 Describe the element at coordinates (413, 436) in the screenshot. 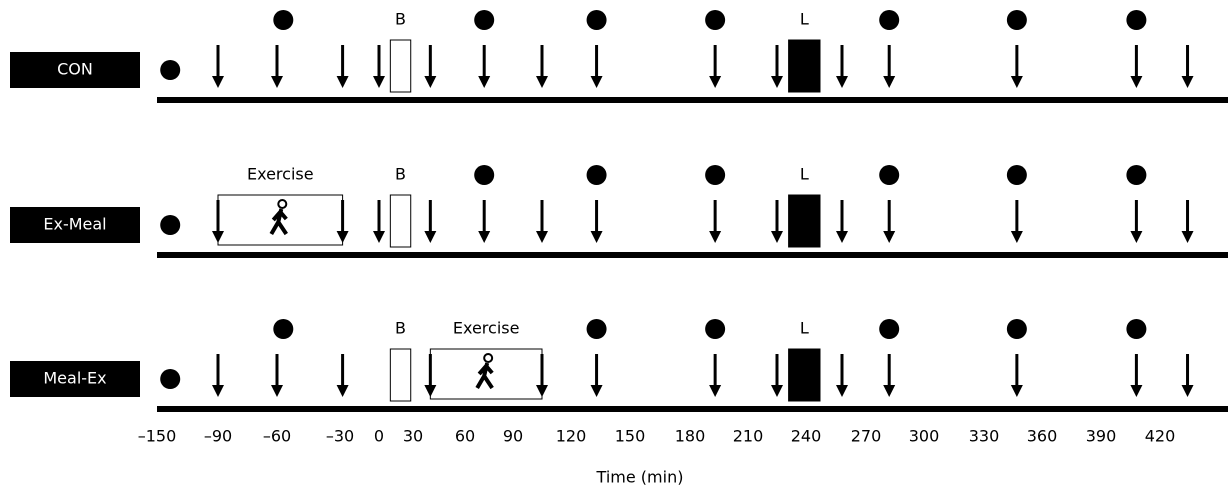

I see `x-tick-label: 30` at that location.